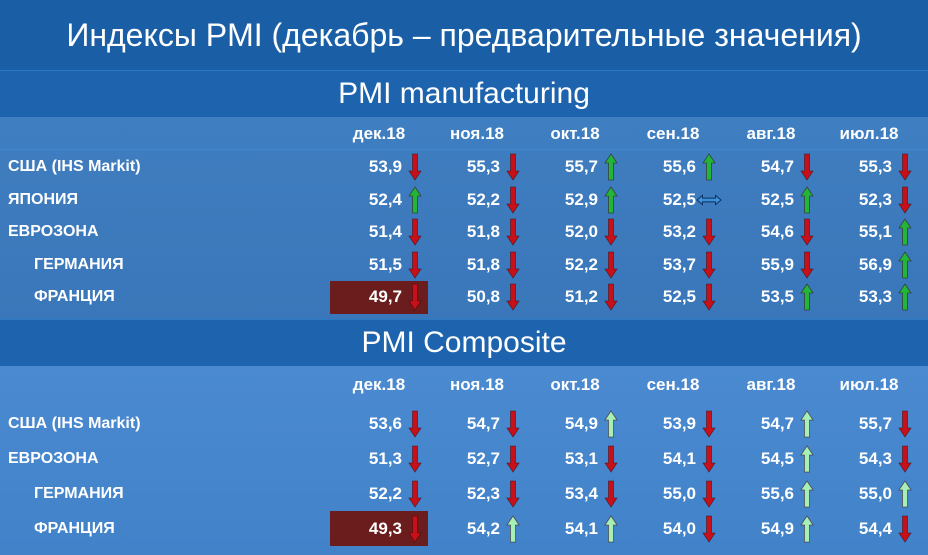 Image resolution: width=928 pixels, height=555 pixels. Describe the element at coordinates (875, 423) in the screenshot. I see `value-text: 55,7` at that location.